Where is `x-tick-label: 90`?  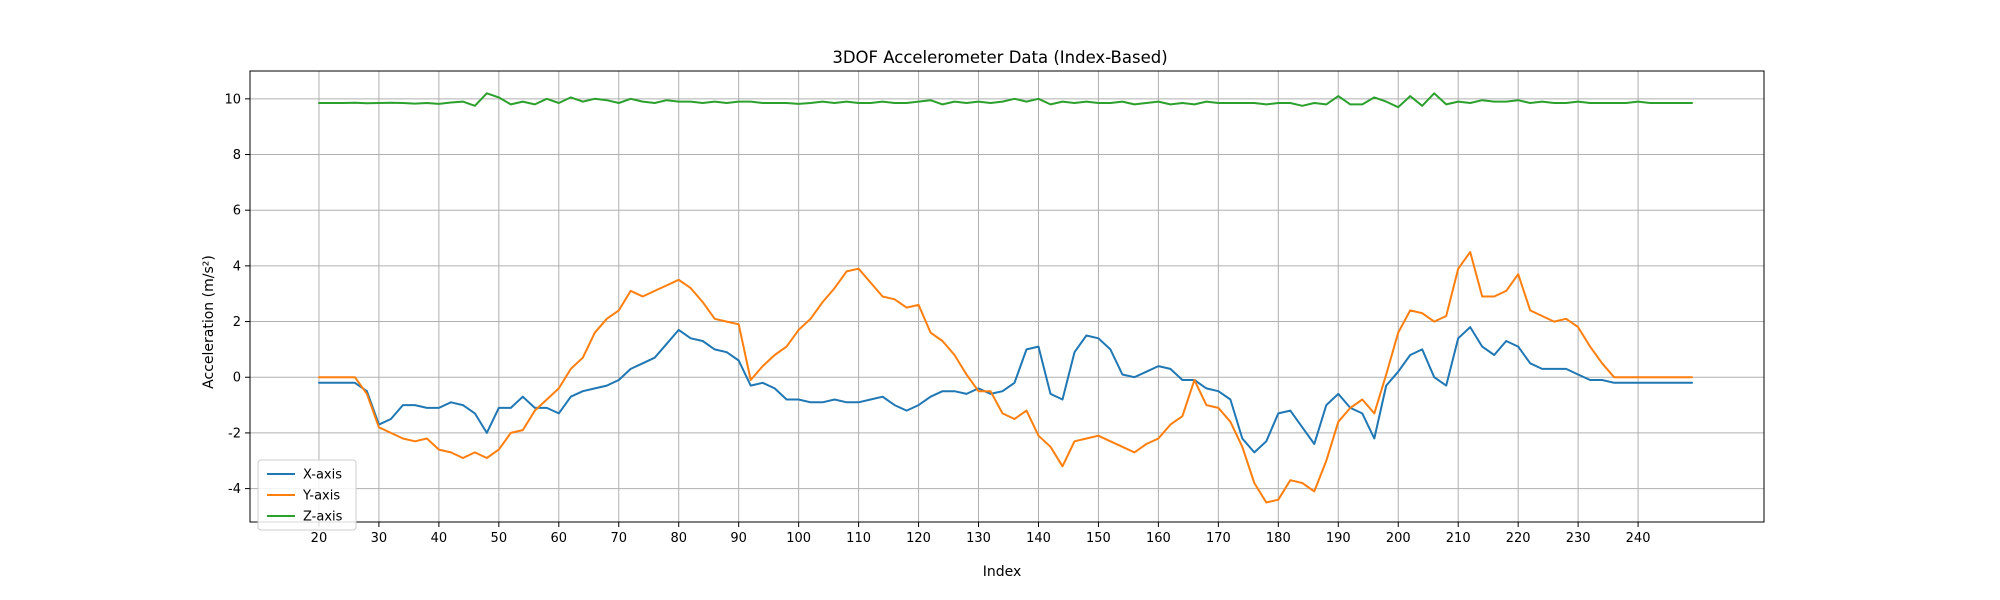 x-tick-label: 90 is located at coordinates (738, 538).